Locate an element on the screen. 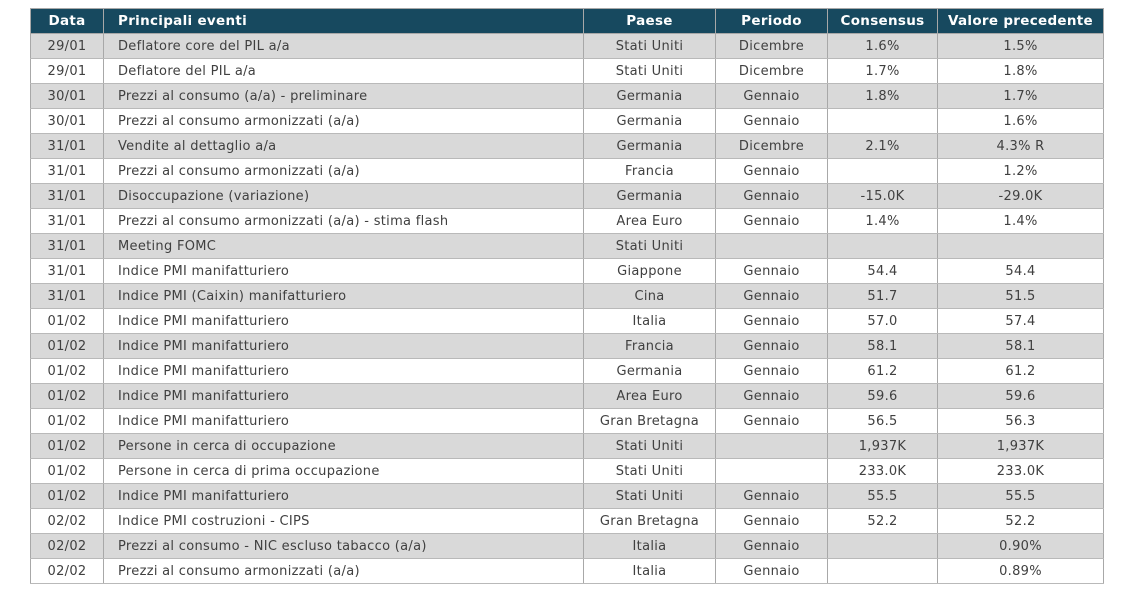  cell-principali-eventi: Indice PMI costruzioni - CIPS is located at coordinates (343, 521).